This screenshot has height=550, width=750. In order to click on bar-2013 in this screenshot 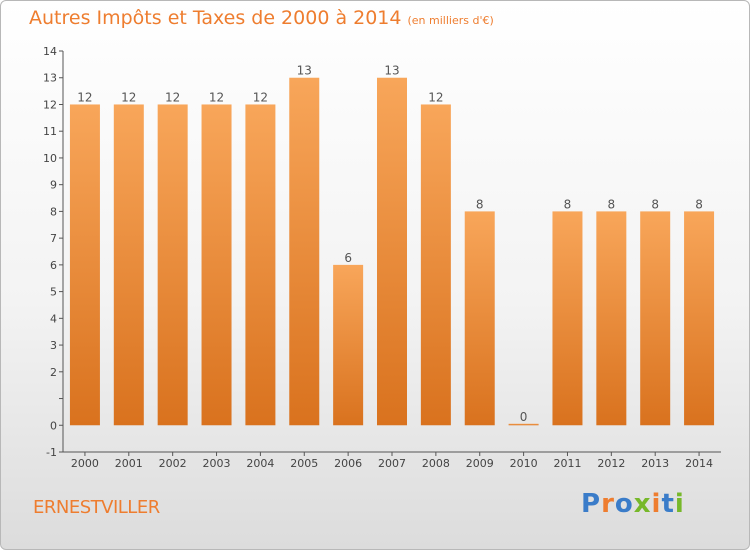, I will do `click(655, 318)`.